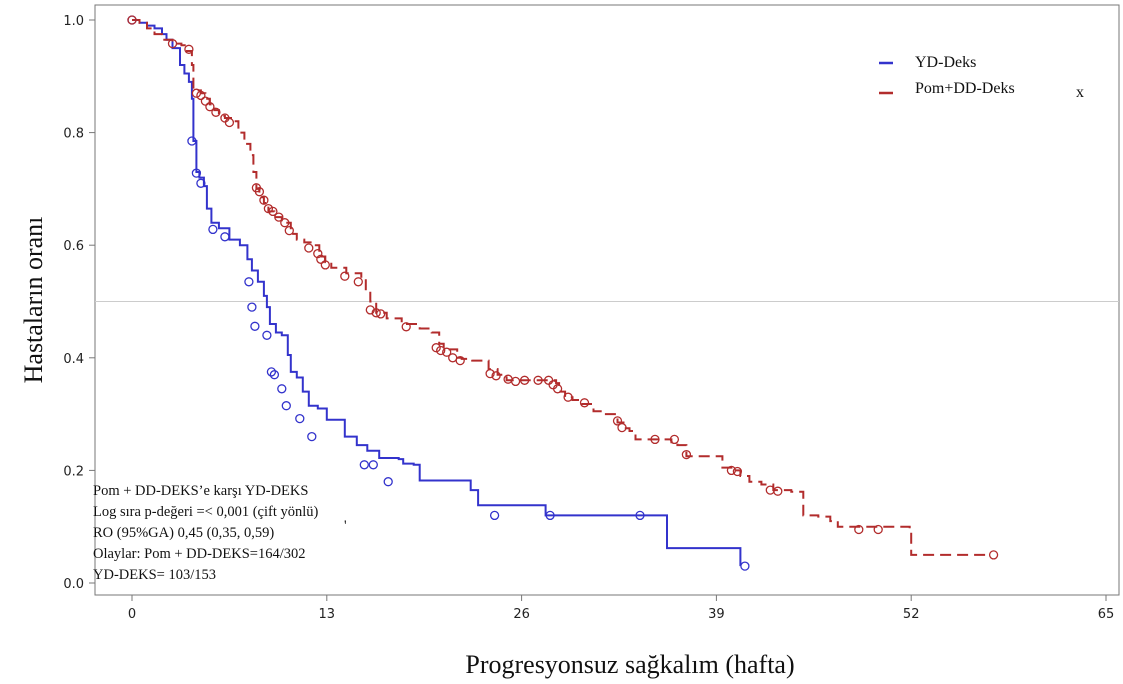  What do you see at coordinates (73, 21) in the screenshot?
I see `y-tick-label: 1.0` at bounding box center [73, 21].